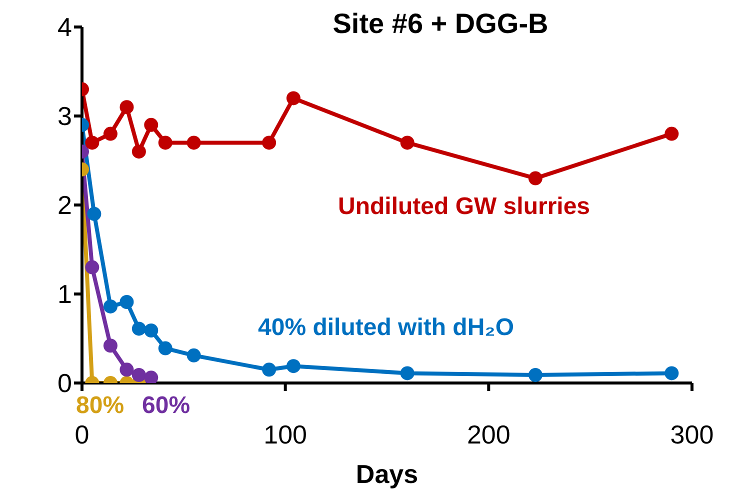 This screenshot has height=500, width=733. Describe the element at coordinates (65, 205) in the screenshot. I see `y-tick-label: 2` at that location.